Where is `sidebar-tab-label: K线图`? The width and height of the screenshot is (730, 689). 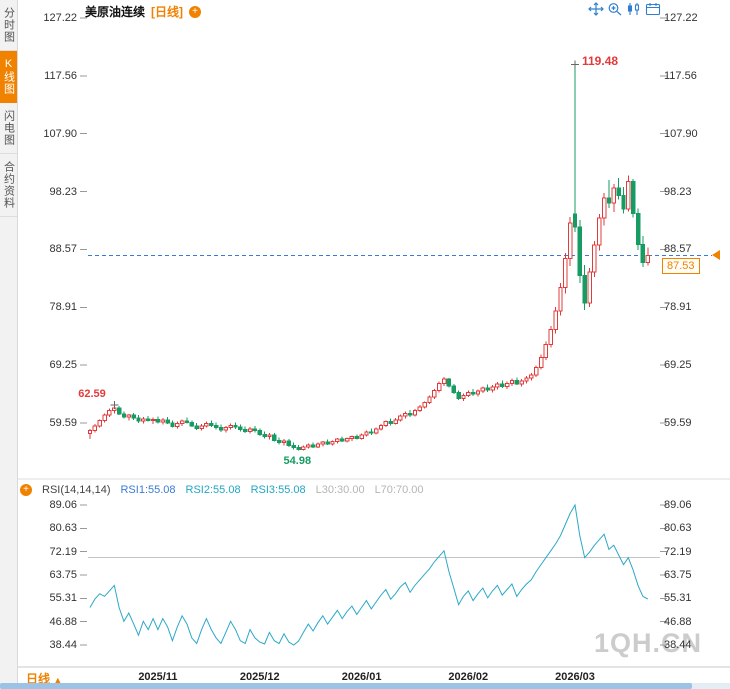 sidebar-tab-label: K线图 is located at coordinates (8, 76).